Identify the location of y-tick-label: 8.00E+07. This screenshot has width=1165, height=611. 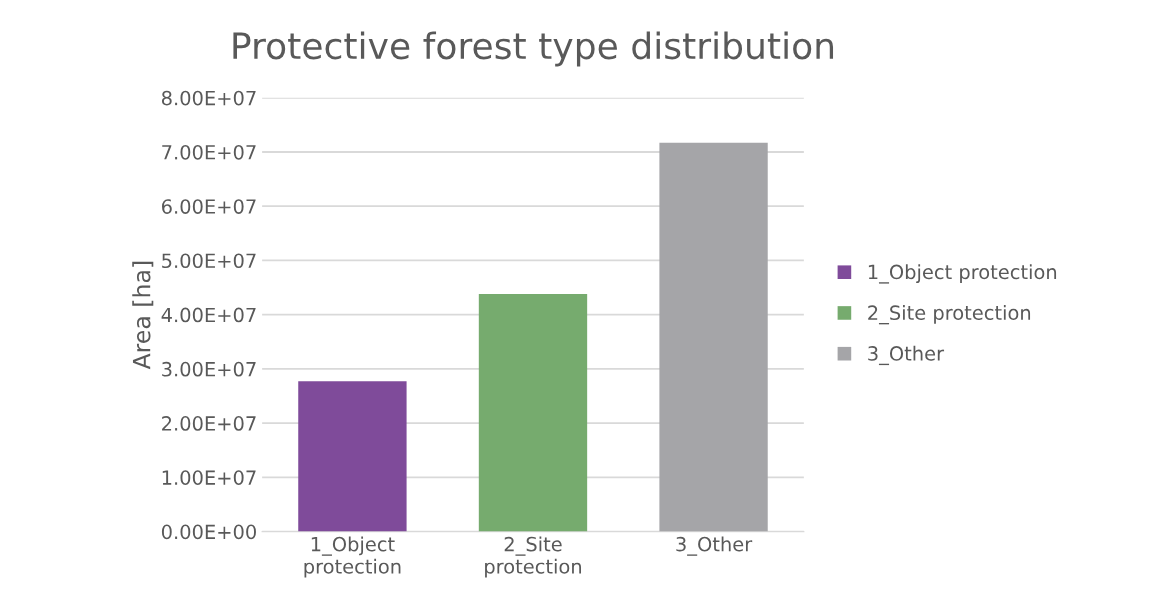
(208, 98).